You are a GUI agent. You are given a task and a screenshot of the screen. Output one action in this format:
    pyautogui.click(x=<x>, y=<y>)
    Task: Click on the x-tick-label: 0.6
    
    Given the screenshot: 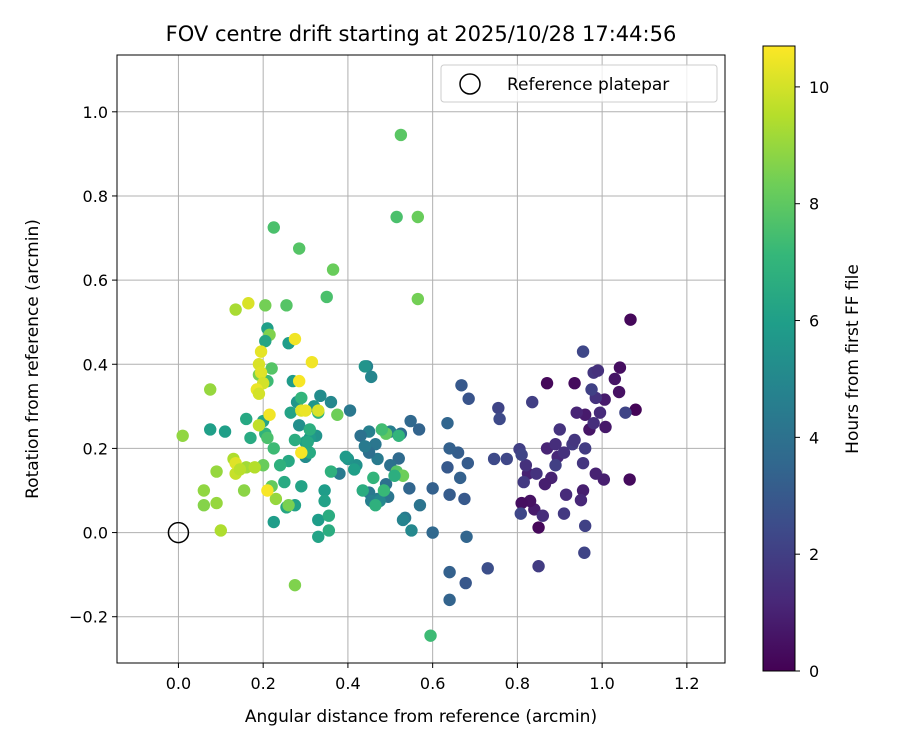 What is the action you would take?
    pyautogui.click(x=432, y=683)
    